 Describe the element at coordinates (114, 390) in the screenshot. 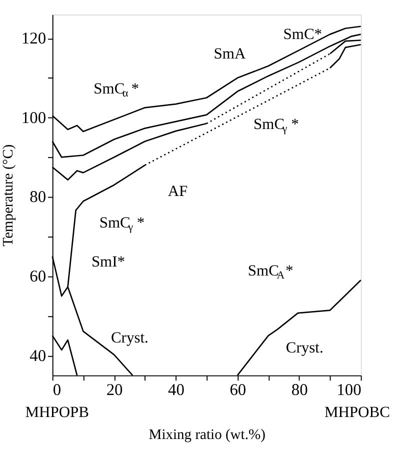

I see `x-tick-label: 20` at that location.